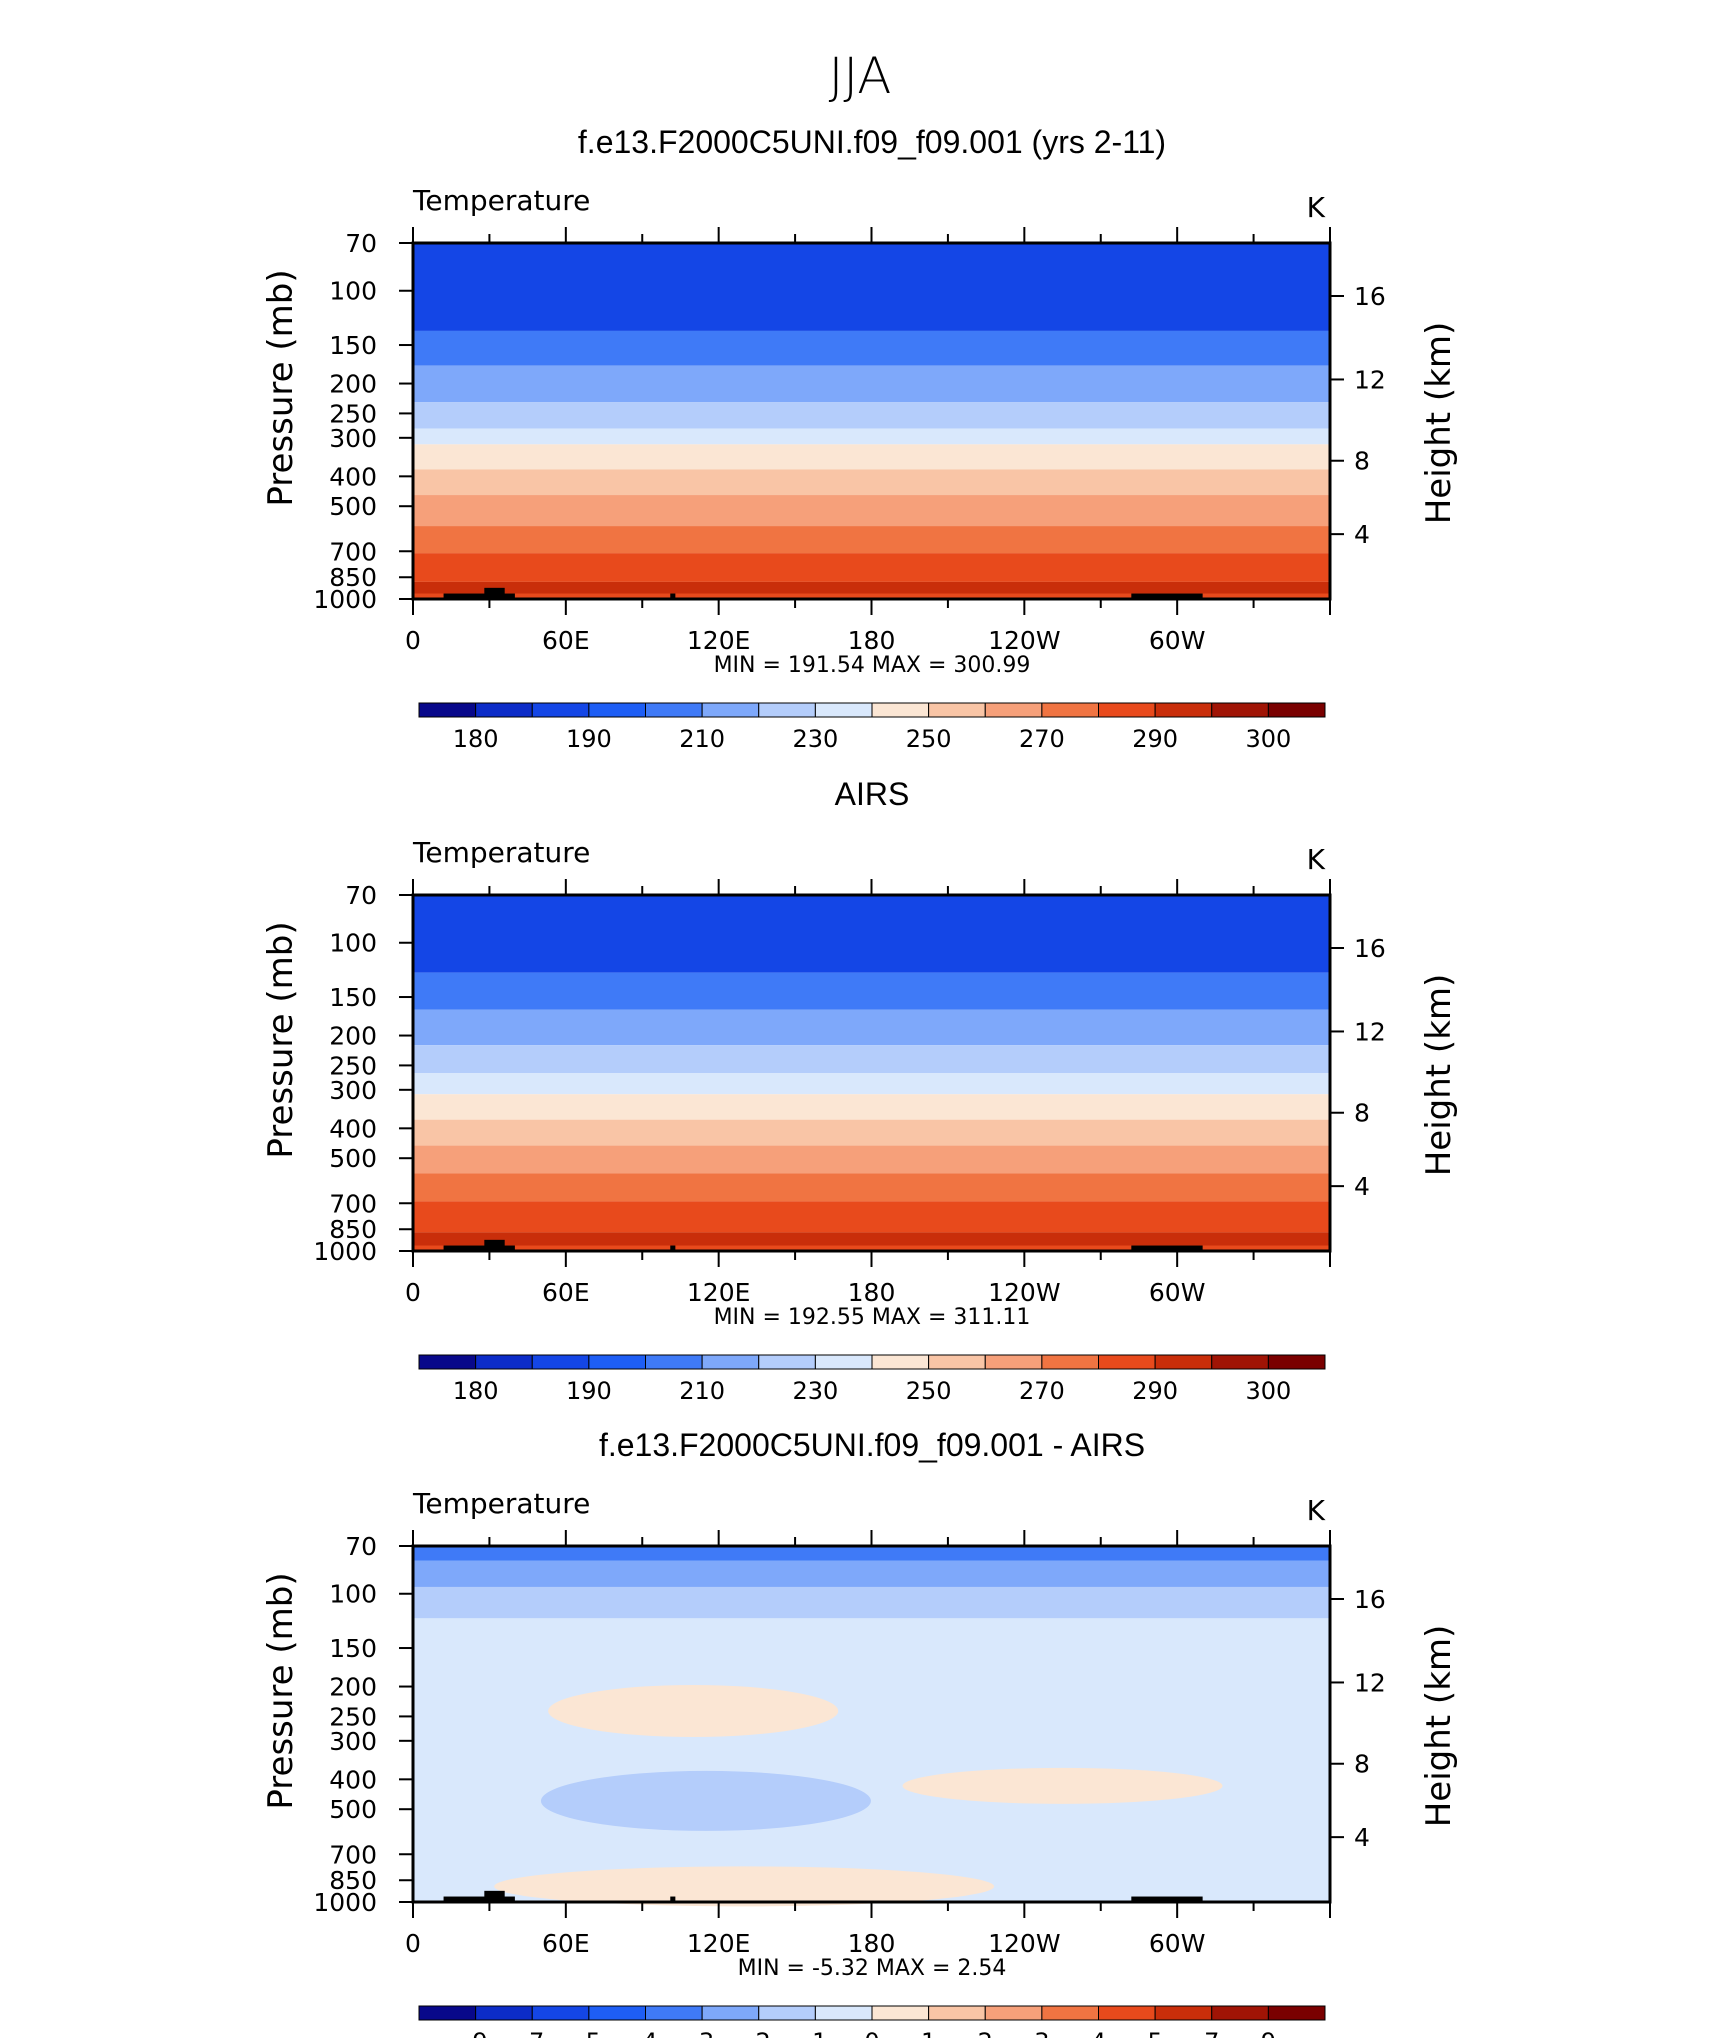 The height and width of the screenshot is (2038, 1710). What do you see at coordinates (702, 739) in the screenshot?
I see `colorbar-label: 210` at bounding box center [702, 739].